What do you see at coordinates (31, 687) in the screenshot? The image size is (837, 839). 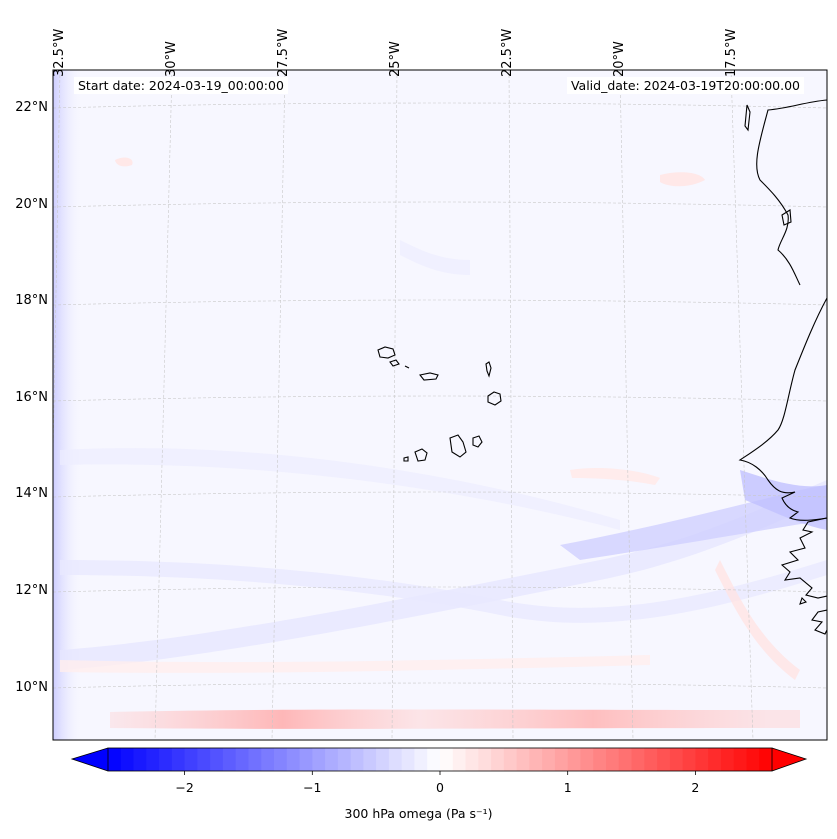 I see `lat-label: 10°N` at bounding box center [31, 687].